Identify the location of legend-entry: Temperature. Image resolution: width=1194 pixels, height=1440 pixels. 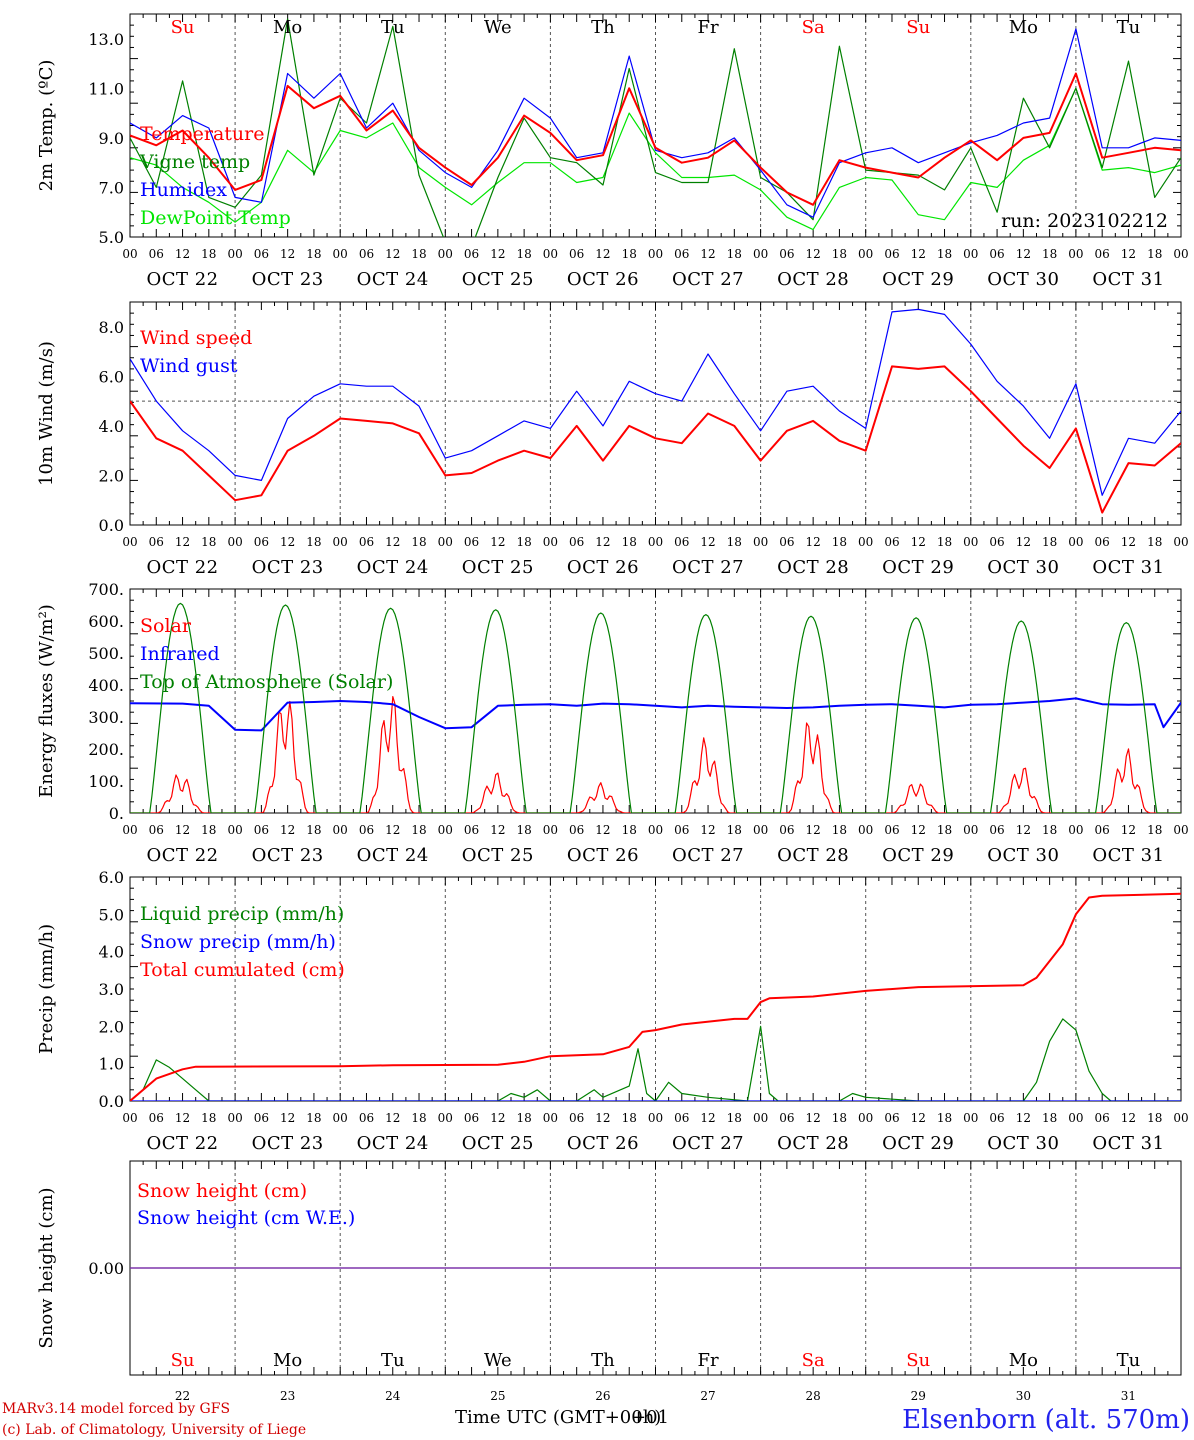
(202, 134).